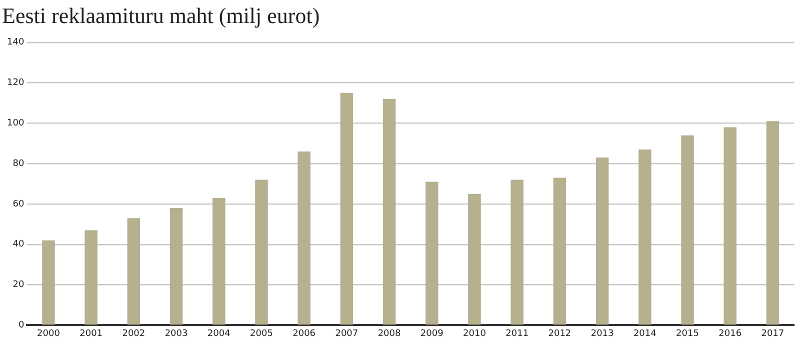  What do you see at coordinates (176, 333) in the screenshot?
I see `x-tick-label: 2003` at bounding box center [176, 333].